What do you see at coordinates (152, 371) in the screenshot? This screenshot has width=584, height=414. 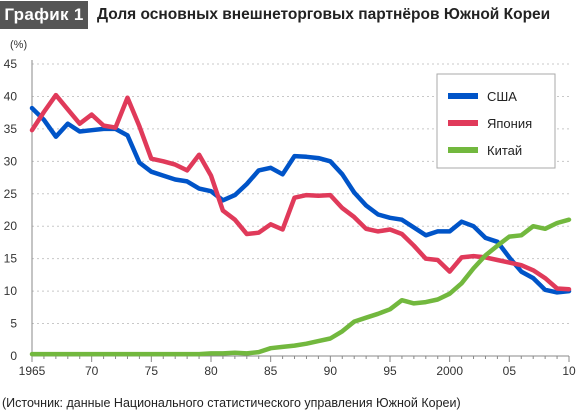 I see `x-tick-label: 75` at bounding box center [152, 371].